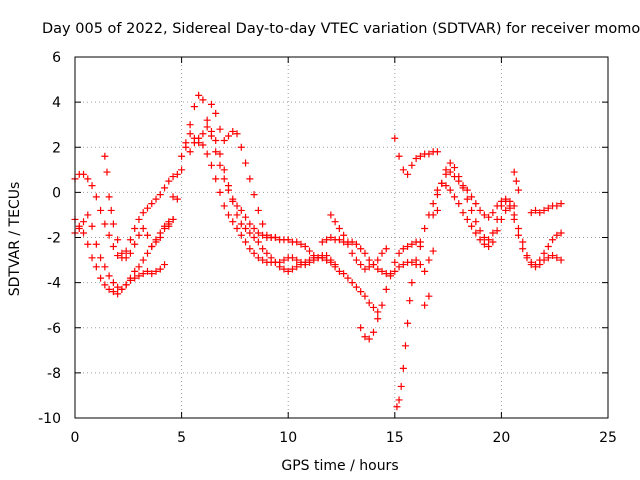  I want to click on y-tick-label: -2, so click(54, 239).